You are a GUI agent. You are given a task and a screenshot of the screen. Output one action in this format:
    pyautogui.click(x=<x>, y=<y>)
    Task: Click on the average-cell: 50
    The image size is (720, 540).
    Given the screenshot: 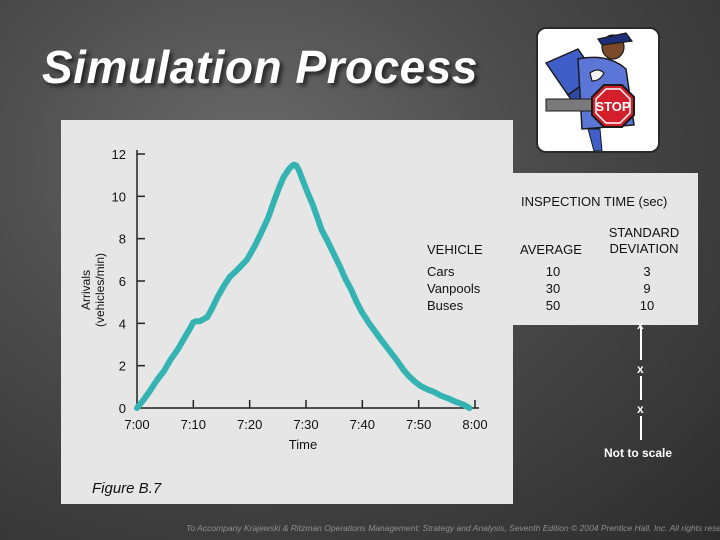 What is the action you would take?
    pyautogui.click(x=553, y=305)
    